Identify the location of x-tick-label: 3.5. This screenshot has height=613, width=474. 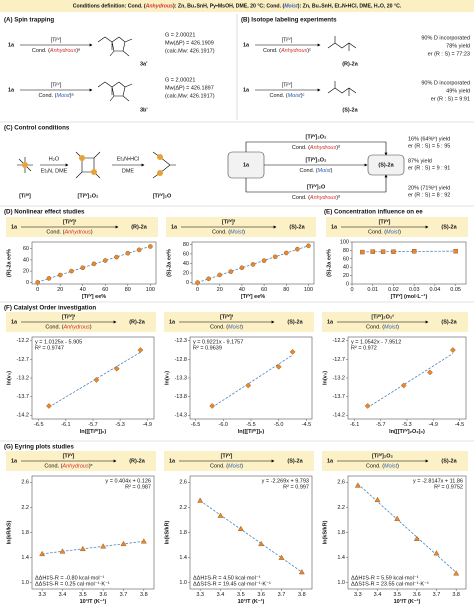
(241, 595).